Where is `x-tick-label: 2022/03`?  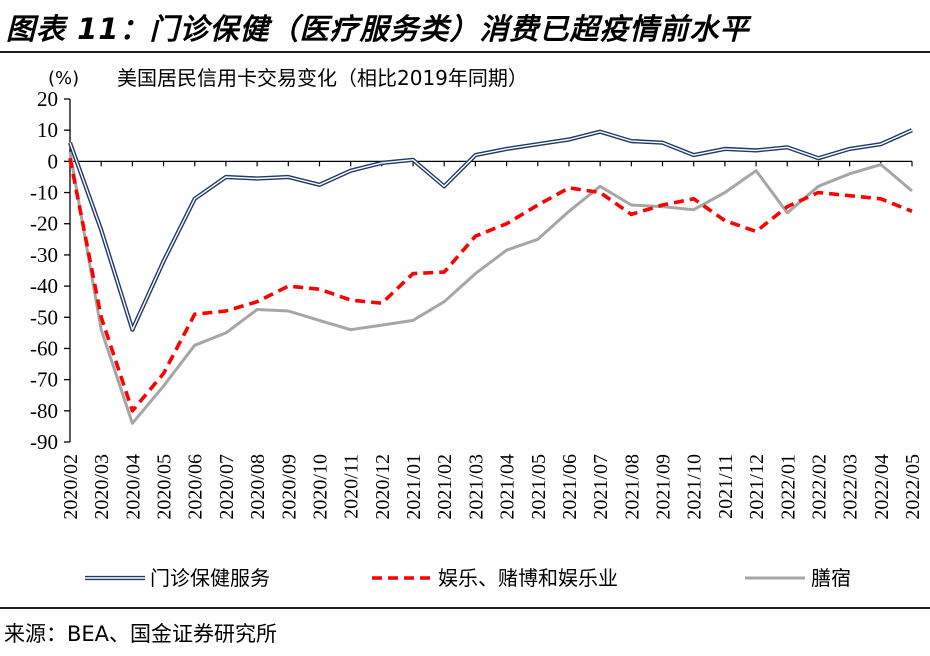 x-tick-label: 2022/03 is located at coordinates (851, 487).